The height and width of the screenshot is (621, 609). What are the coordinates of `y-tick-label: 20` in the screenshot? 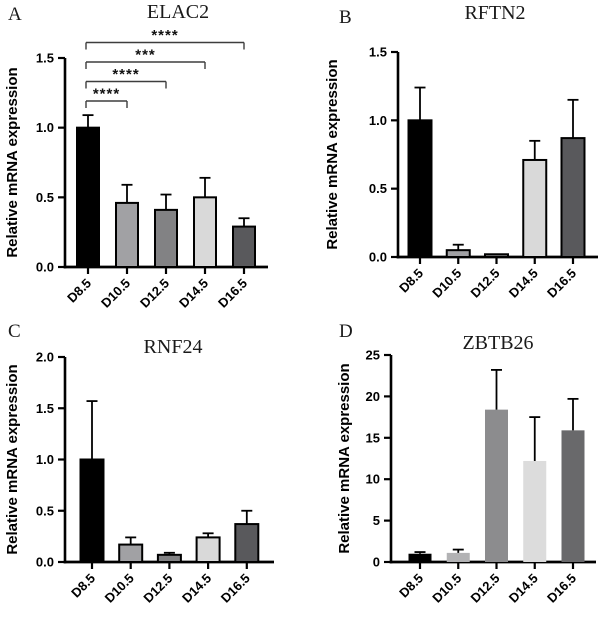 It's located at (373, 396).